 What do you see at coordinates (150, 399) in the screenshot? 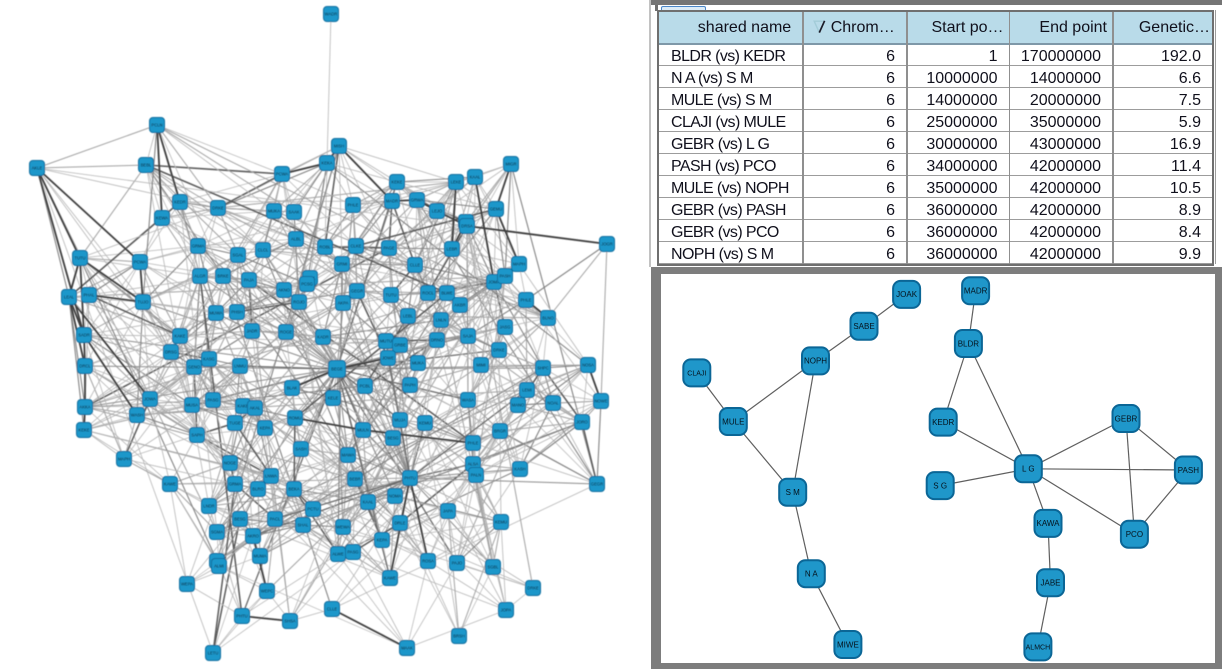
I see `svg-text: JOWA` at bounding box center [150, 399].